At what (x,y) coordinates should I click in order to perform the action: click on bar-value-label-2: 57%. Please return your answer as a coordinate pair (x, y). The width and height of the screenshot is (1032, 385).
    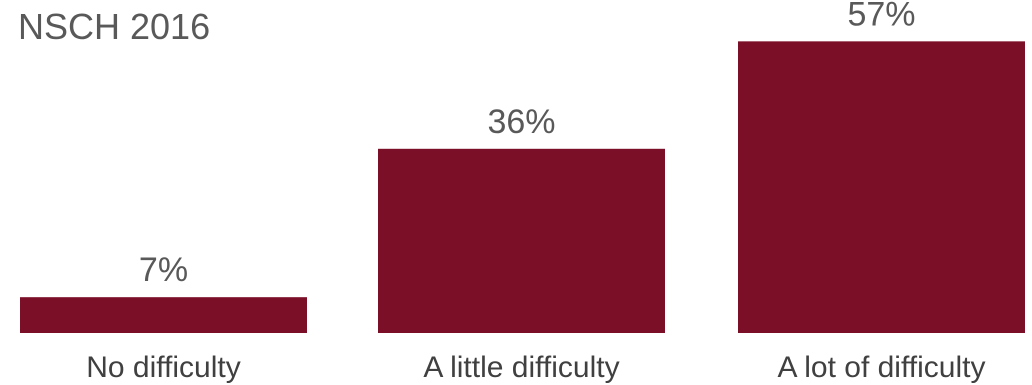
    Looking at the image, I should click on (881, 16).